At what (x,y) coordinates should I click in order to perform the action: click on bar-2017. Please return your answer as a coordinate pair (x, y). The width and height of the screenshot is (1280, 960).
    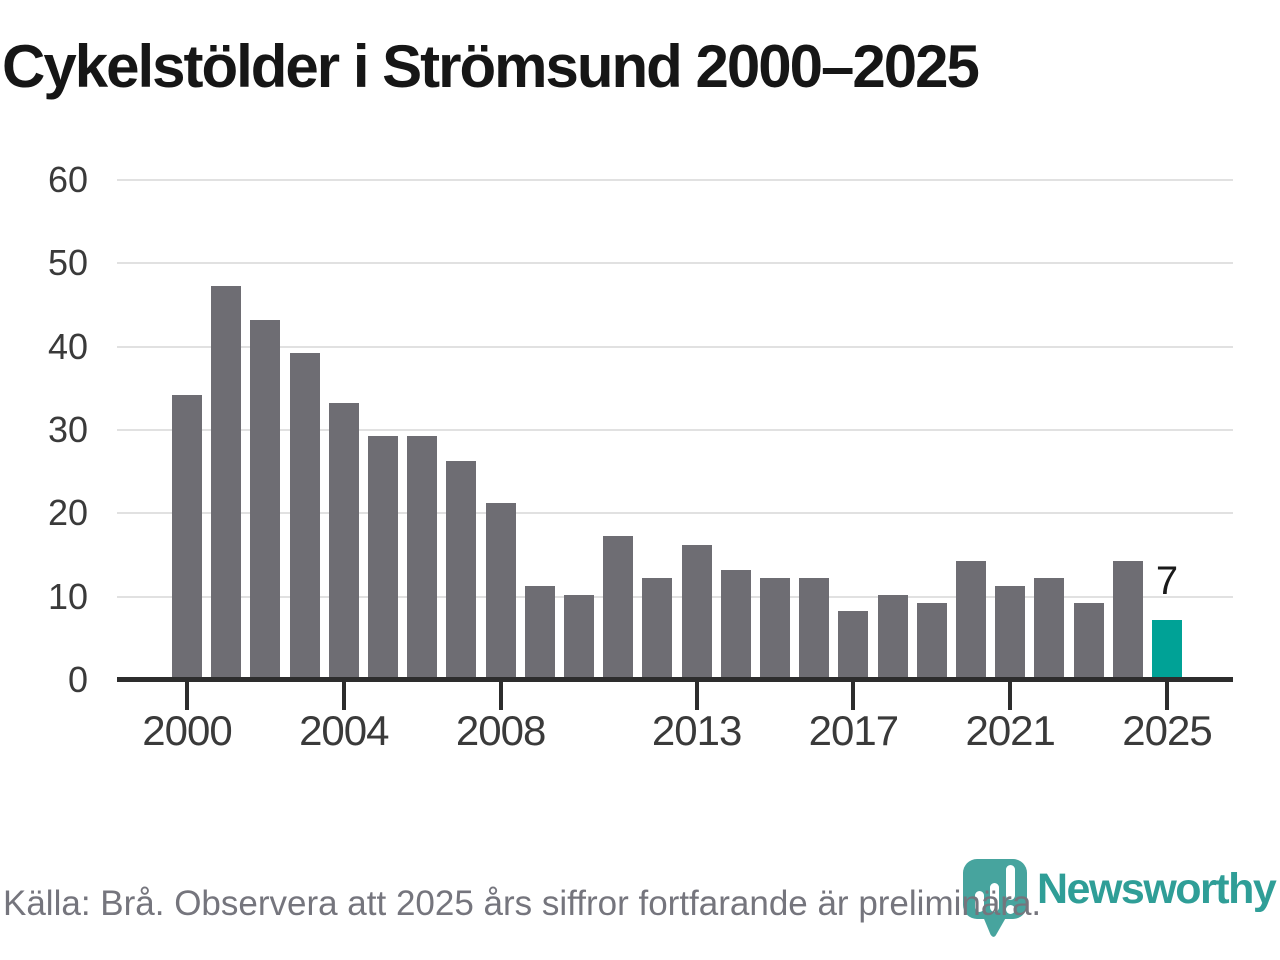
    Looking at the image, I should click on (853, 644).